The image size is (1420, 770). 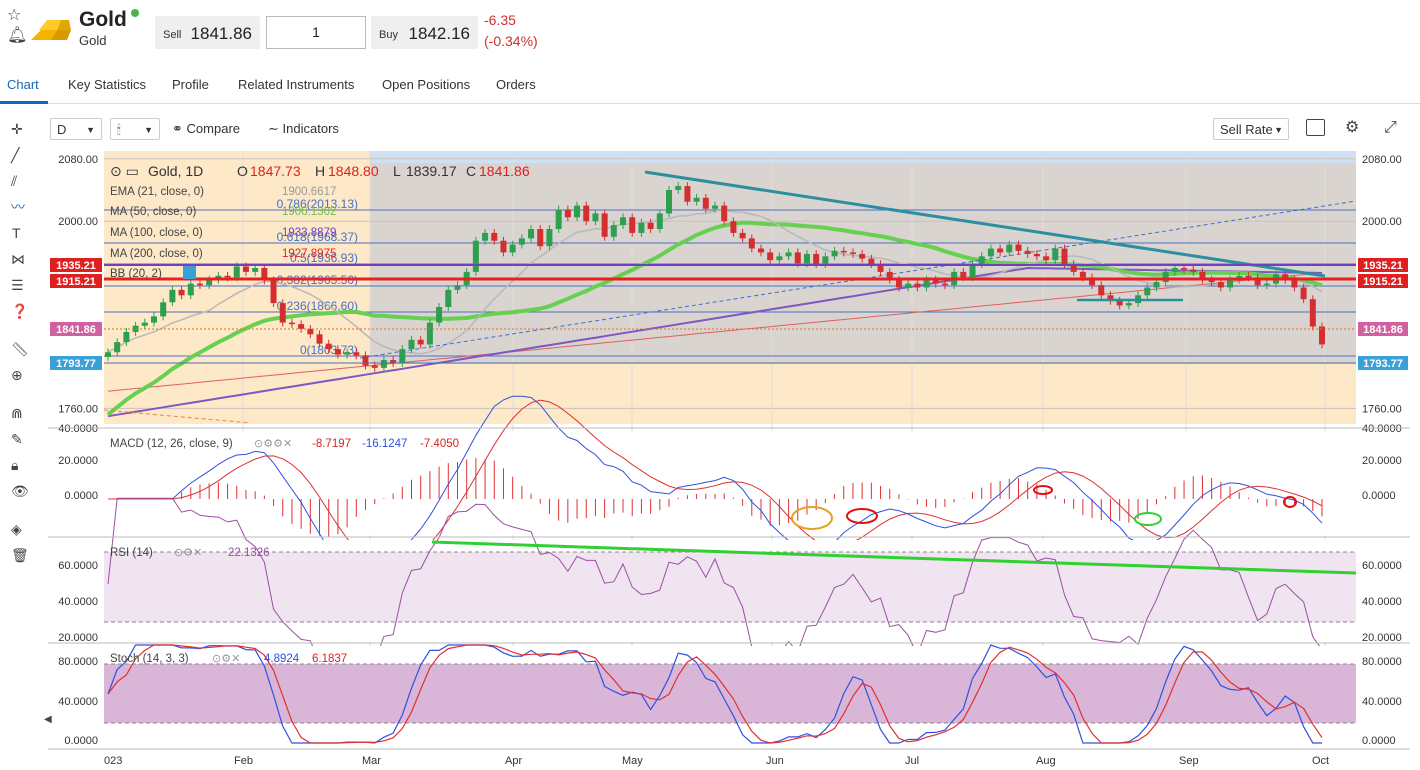 What do you see at coordinates (985, 224) in the screenshot?
I see `downtrend-line` at bounding box center [985, 224].